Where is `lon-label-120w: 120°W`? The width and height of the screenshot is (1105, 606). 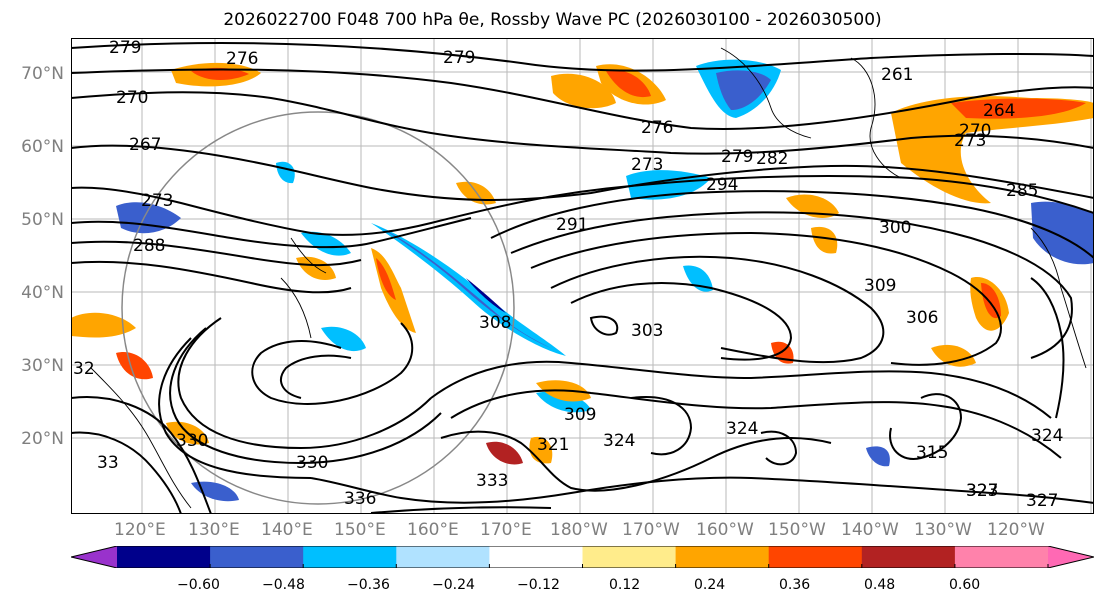
lon-label-120w: 120°W is located at coordinates (1016, 530).